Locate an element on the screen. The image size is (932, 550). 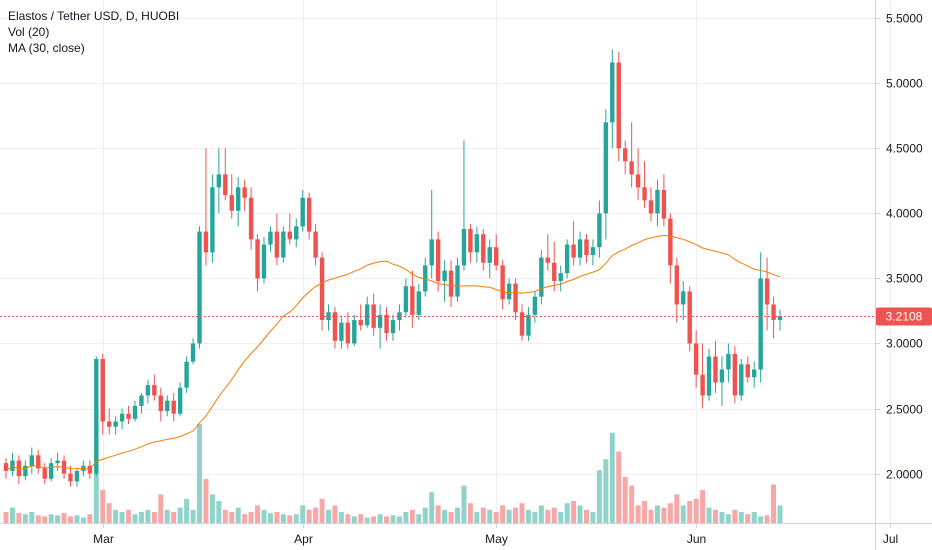
ma-indicator-label: MA (30, close) is located at coordinates (46, 48).